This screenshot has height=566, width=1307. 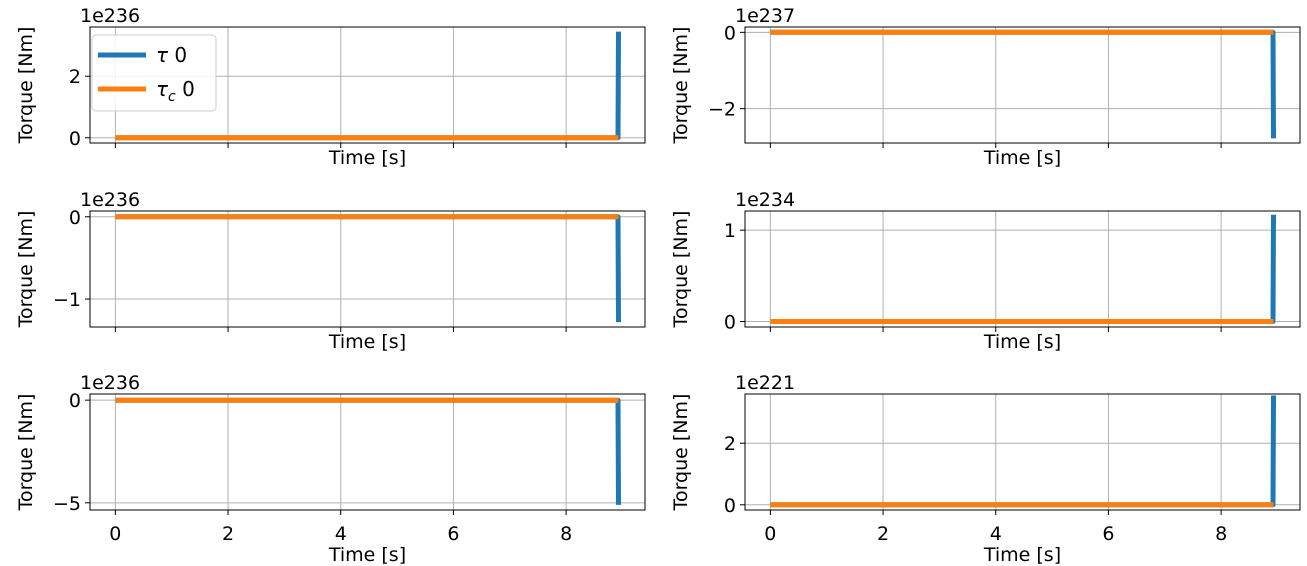 What do you see at coordinates (67, 300) in the screenshot?
I see `y-tick-label: −1` at bounding box center [67, 300].